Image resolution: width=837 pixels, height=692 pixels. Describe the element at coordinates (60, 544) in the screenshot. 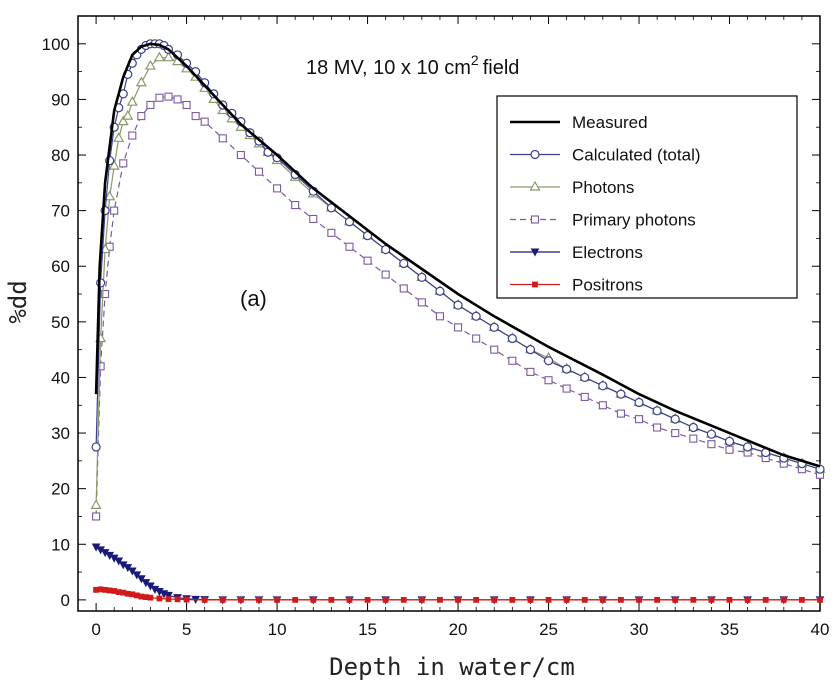

I see `y-tick-label: 10` at that location.